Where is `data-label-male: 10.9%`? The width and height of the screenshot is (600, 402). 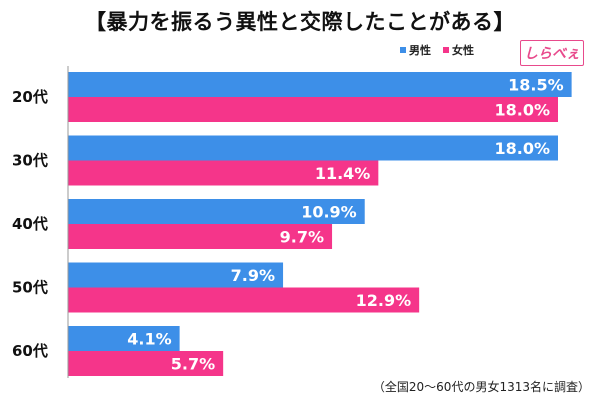
data-label-male: 10.9% is located at coordinates (329, 212).